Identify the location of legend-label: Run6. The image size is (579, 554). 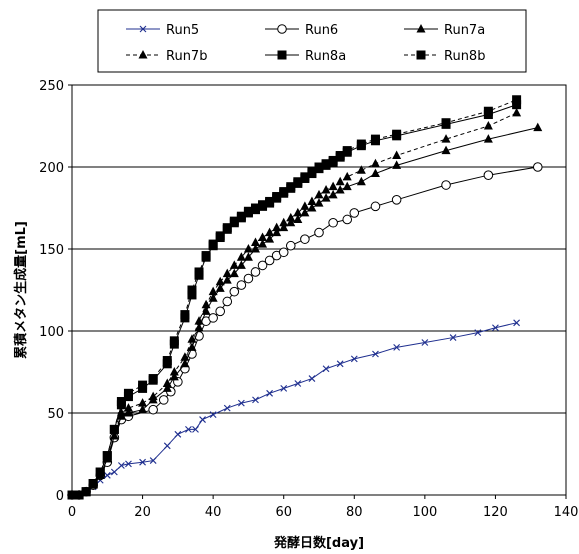
(321, 30).